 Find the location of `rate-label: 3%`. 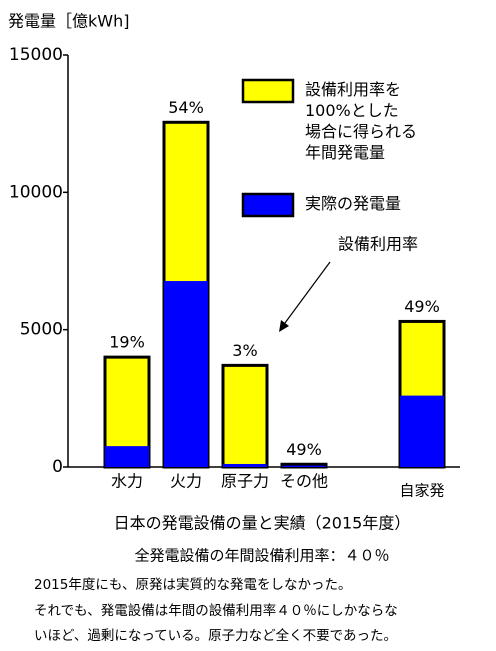

rate-label: 3% is located at coordinates (244, 350).